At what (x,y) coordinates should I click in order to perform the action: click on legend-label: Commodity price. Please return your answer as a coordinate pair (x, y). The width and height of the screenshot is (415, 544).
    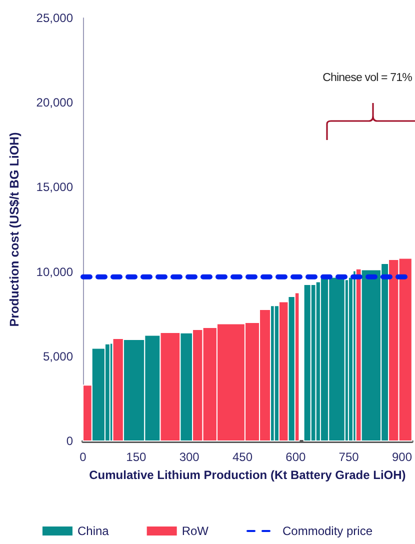
    Looking at the image, I should click on (327, 531).